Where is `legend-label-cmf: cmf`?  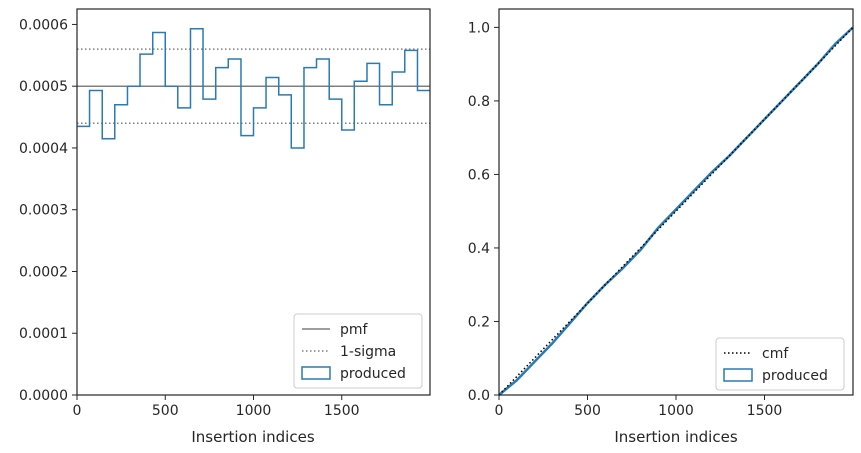
legend-label-cmf: cmf is located at coordinates (775, 354).